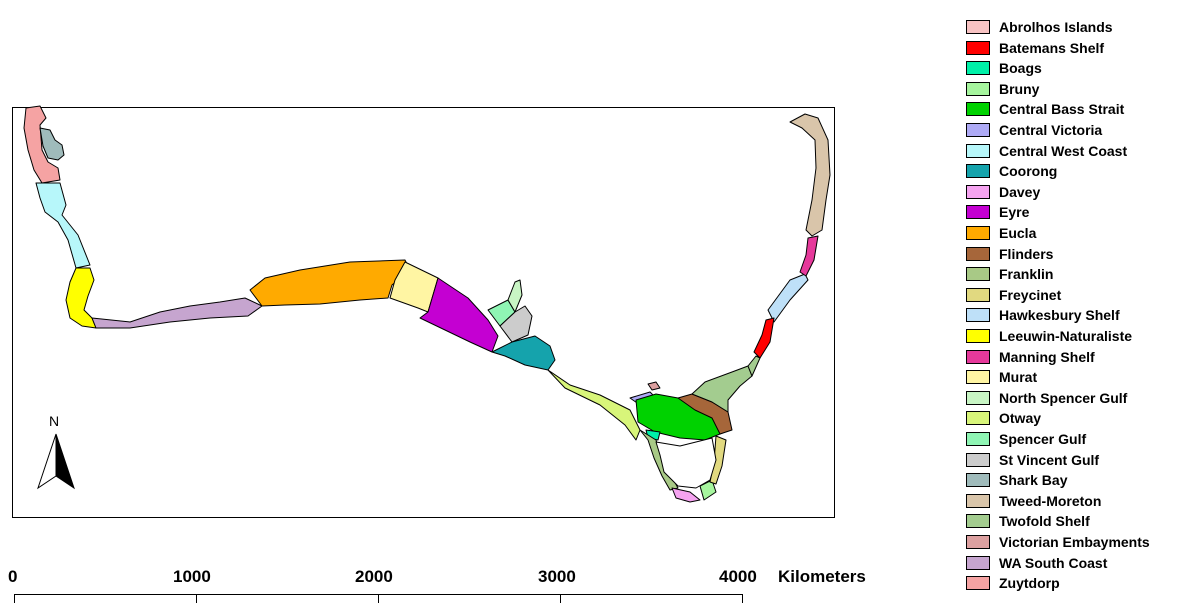 The height and width of the screenshot is (603, 1190). I want to click on legend-label: Davey, so click(1020, 191).